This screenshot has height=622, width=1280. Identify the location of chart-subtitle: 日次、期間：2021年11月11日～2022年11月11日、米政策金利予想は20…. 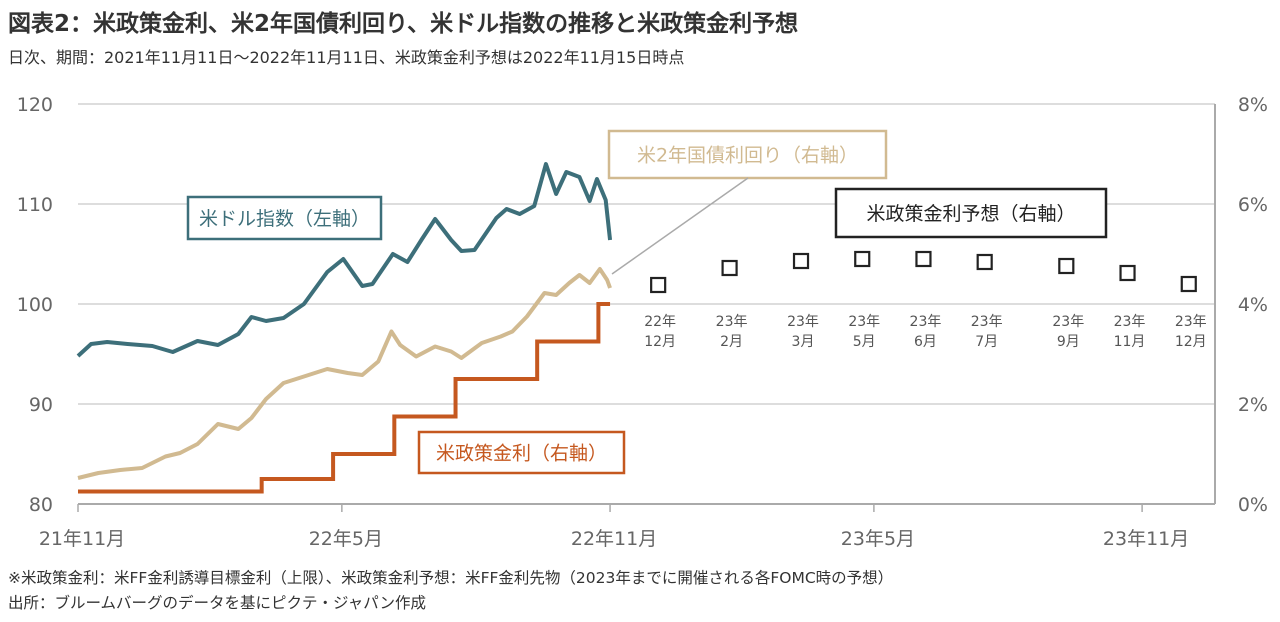
(346, 57).